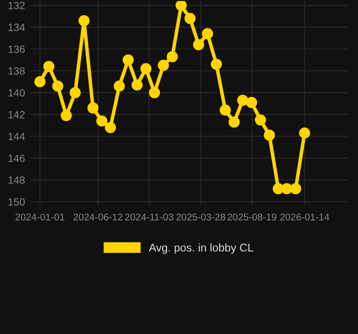 The height and width of the screenshot is (334, 358). What do you see at coordinates (16, 28) in the screenshot?
I see `y-tick-label: 134` at bounding box center [16, 28].